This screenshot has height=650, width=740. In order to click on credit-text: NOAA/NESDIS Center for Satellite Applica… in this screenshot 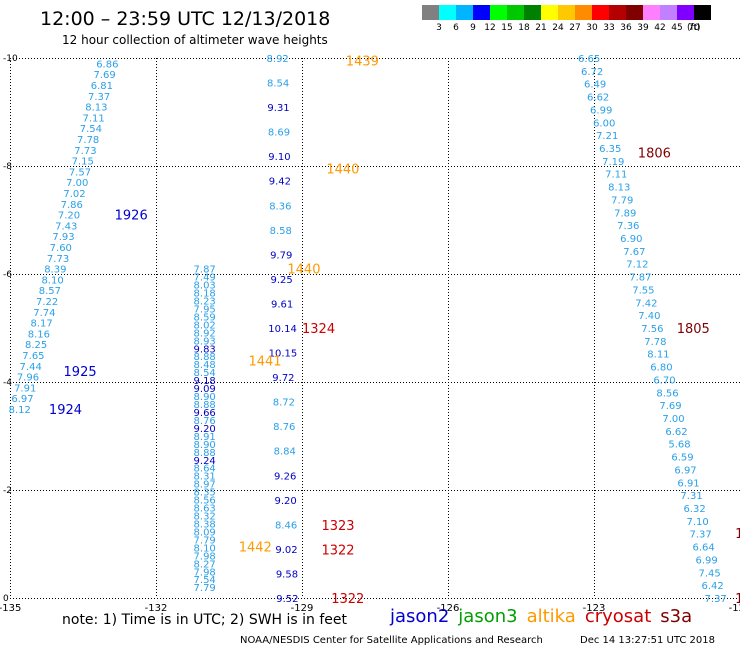, I will do `click(391, 640)`.